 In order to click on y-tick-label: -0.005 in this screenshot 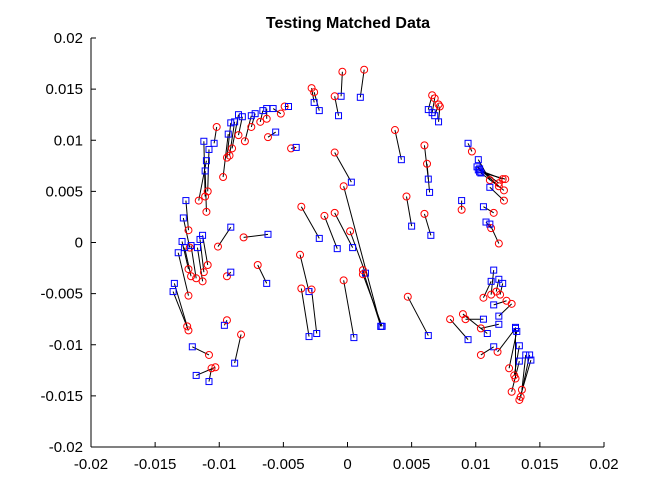, I will do `click(61, 294)`.